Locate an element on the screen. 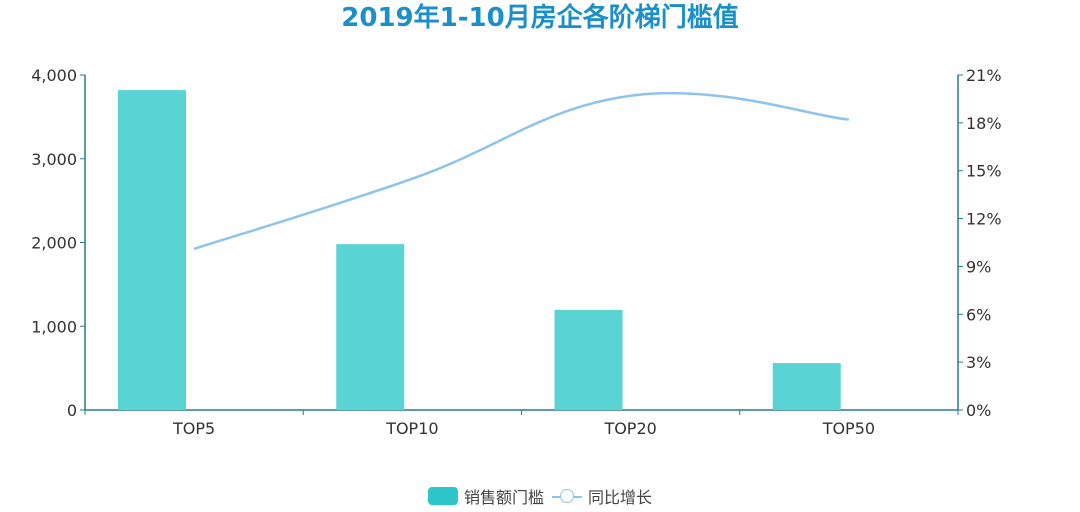  legend-item-line: 同比增长 is located at coordinates (602, 496).